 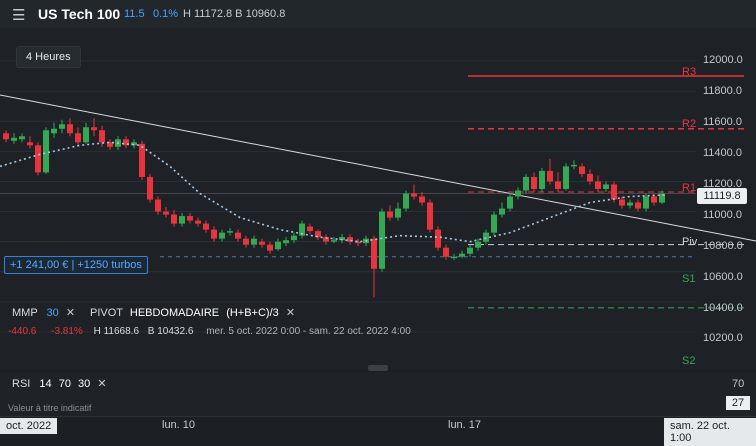 What do you see at coordinates (29, 426) in the screenshot?
I see `start-date-label: oct. 2022` at bounding box center [29, 426].